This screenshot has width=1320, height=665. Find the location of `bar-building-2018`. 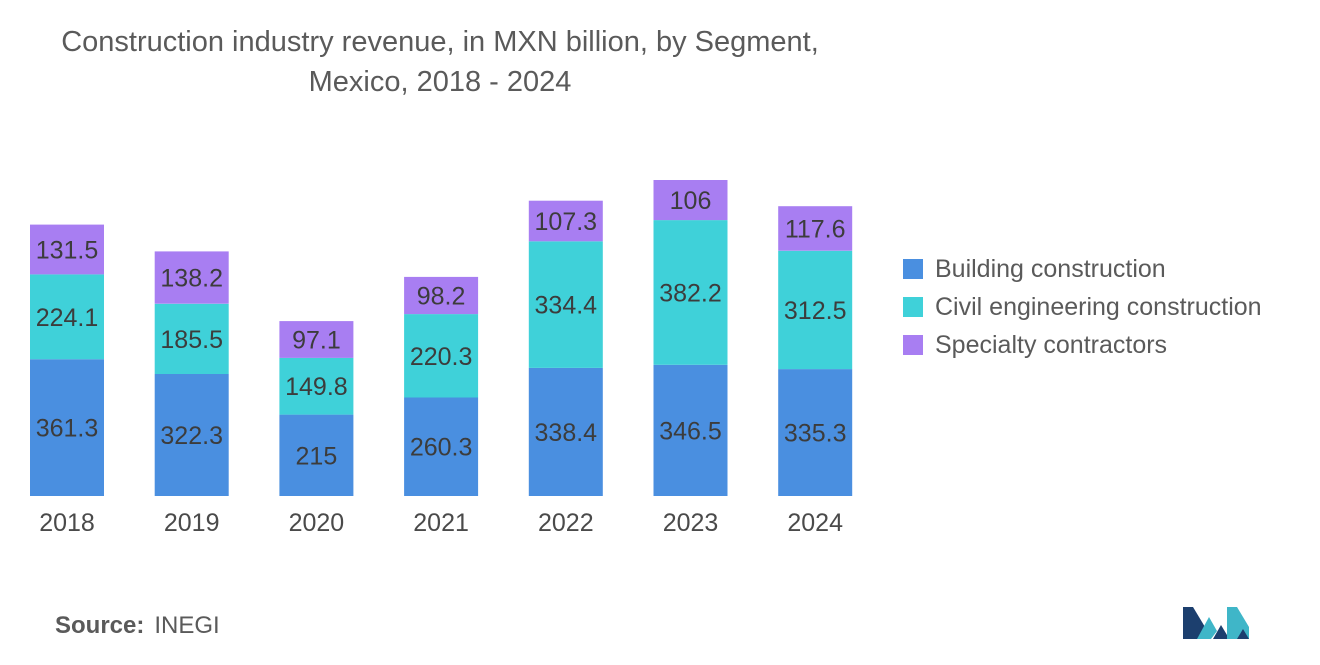

bar-building-2018 is located at coordinates (67, 427).